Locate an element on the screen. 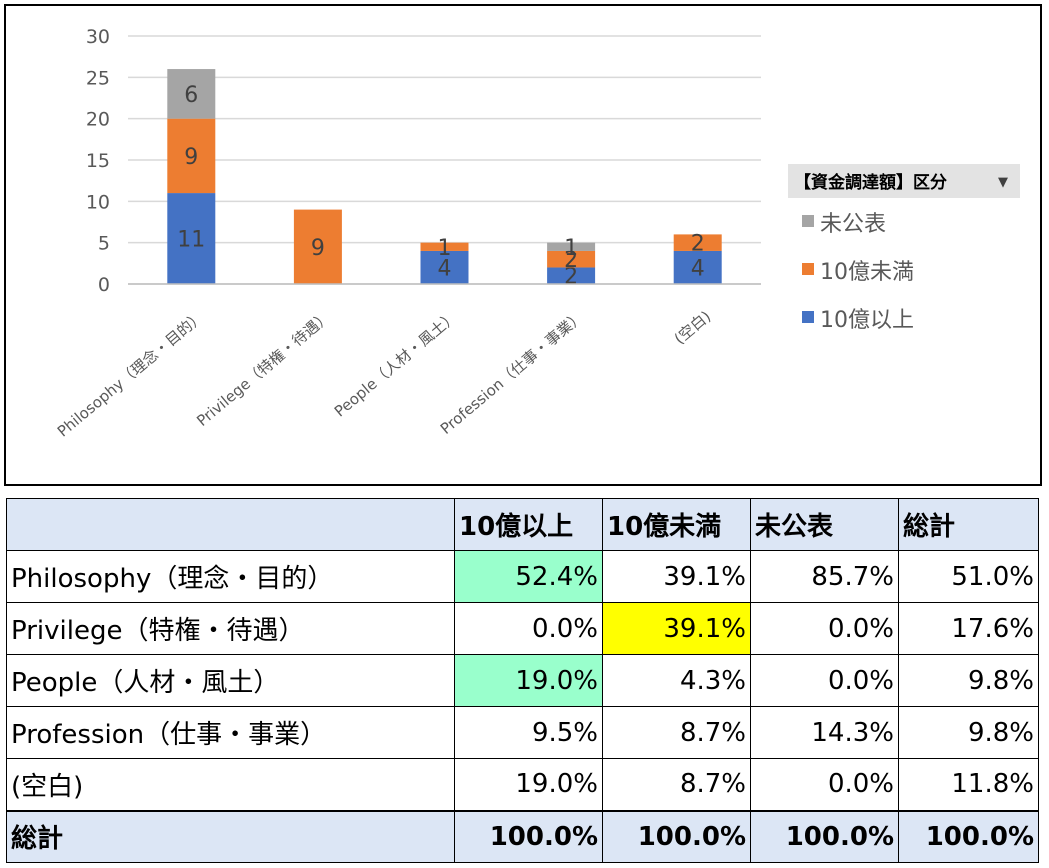 This screenshot has width=1049, height=868. table-cell: 11.8% is located at coordinates (968, 784).